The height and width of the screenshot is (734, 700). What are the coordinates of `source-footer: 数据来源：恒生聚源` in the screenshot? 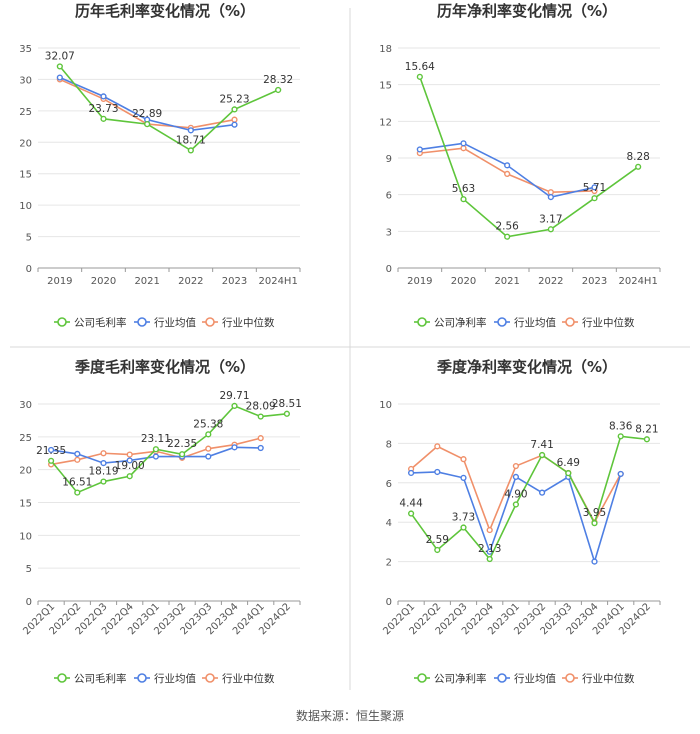 It's located at (349, 716).